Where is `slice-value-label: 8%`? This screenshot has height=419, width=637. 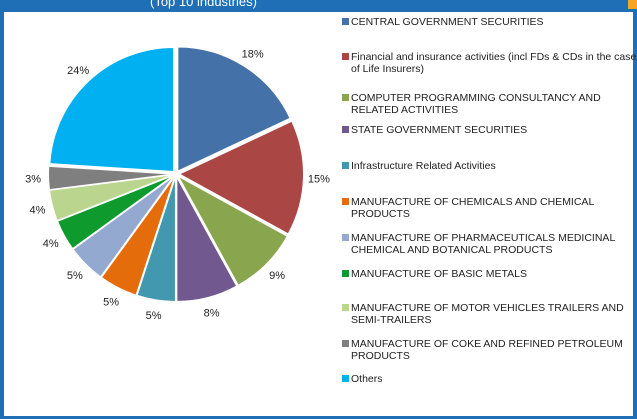
slice-value-label: 8% is located at coordinates (212, 314).